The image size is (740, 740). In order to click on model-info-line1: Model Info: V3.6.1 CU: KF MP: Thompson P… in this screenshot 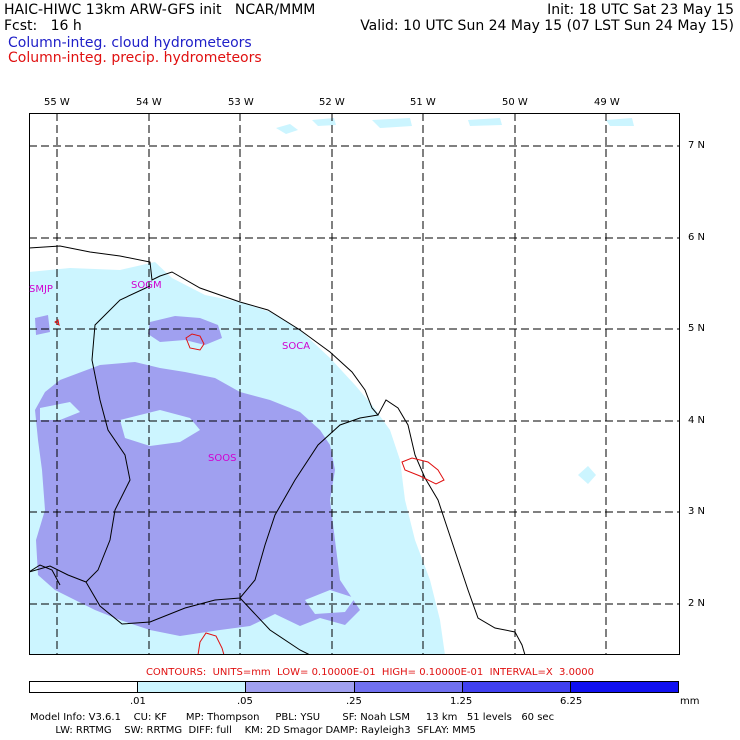, I will do `click(292, 717)`.